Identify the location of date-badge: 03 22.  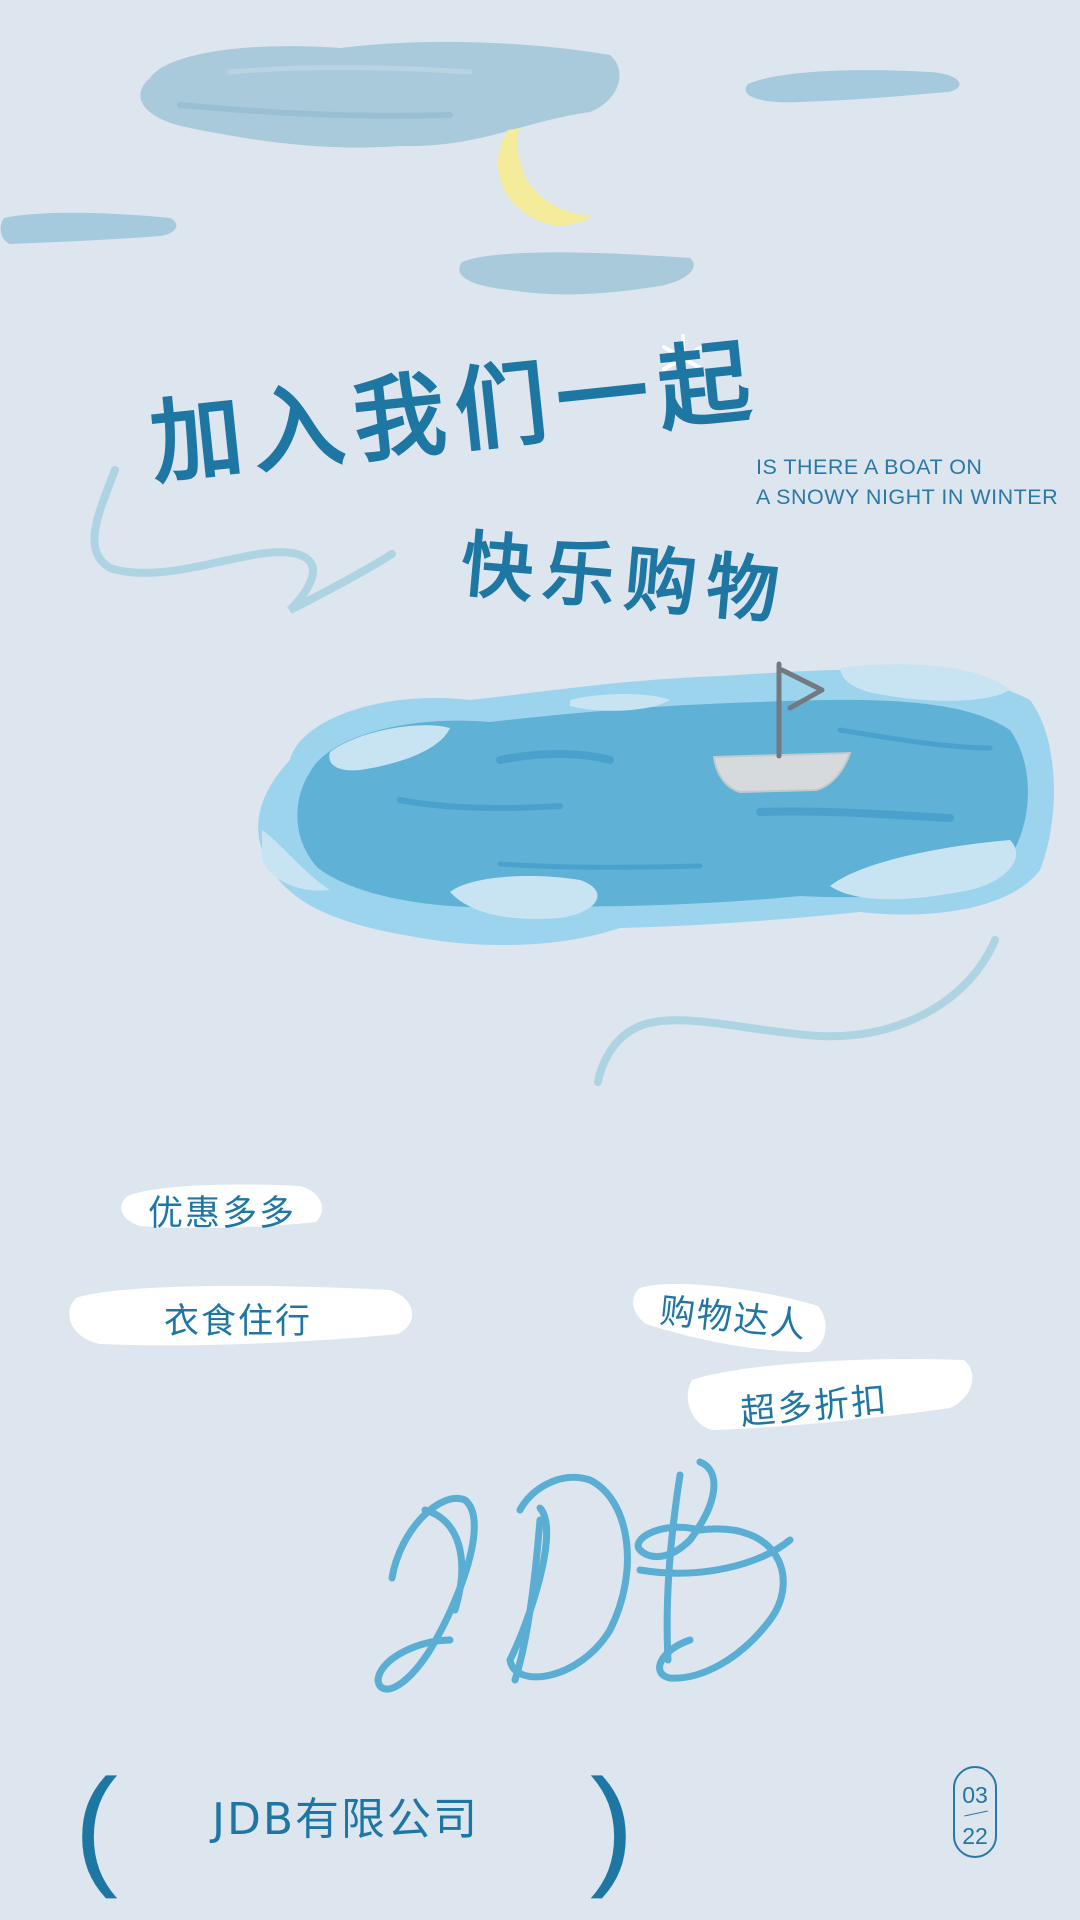
(975, 1812).